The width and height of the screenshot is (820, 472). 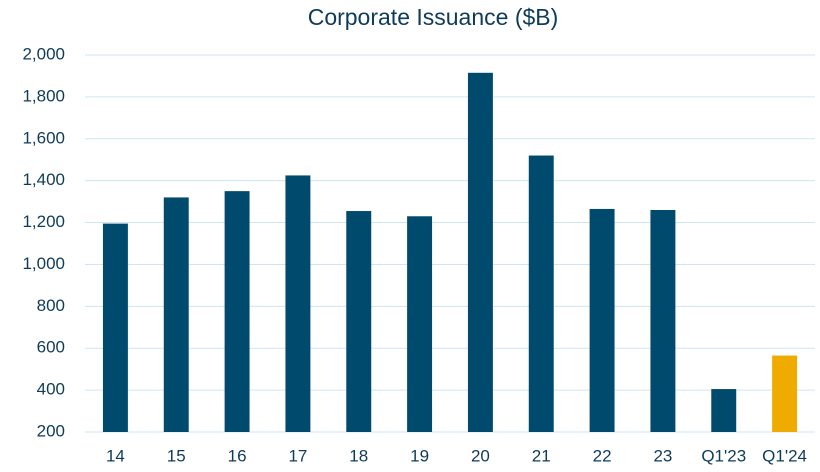 I want to click on chart-title: Corporate Issuance ($B), so click(x=433, y=17).